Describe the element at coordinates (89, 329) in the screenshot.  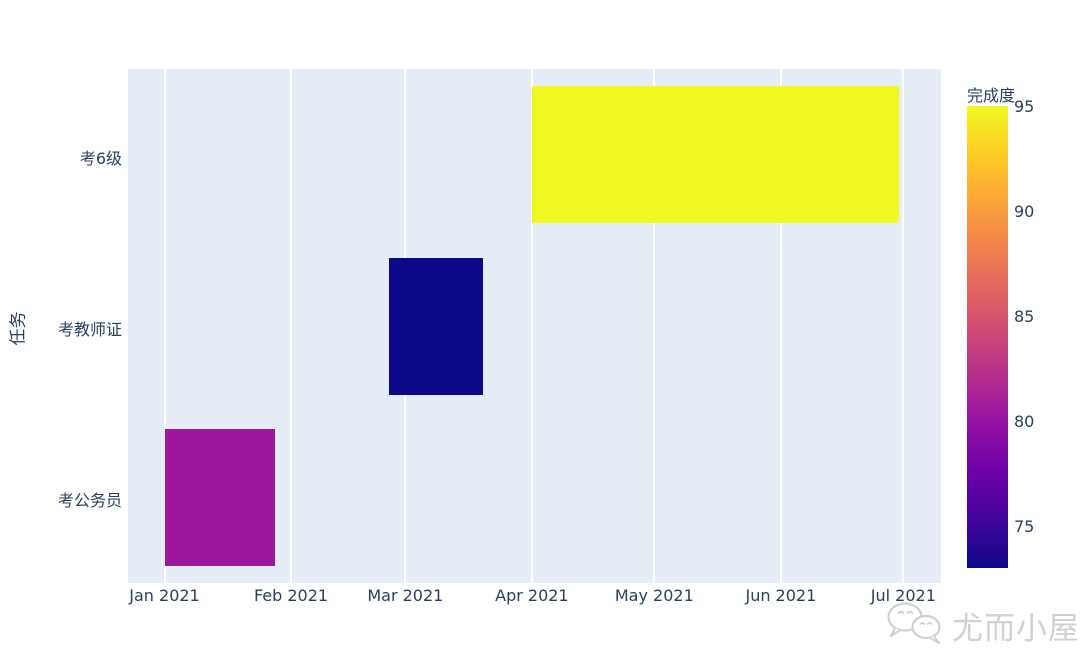
I see `y-tick-label: 考教师证` at that location.